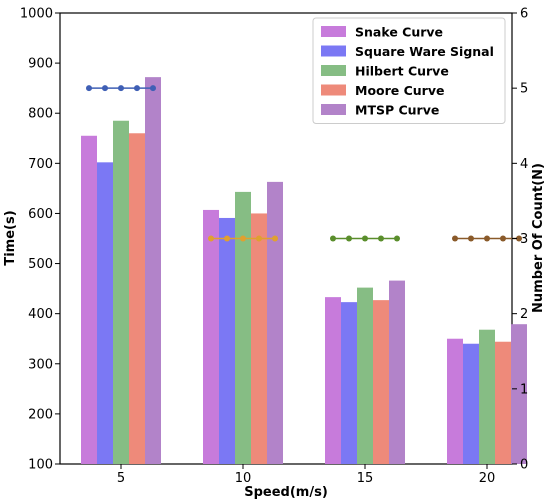 This screenshot has height=503, width=550. I want to click on y2-tick-label: 1, so click(524, 389).